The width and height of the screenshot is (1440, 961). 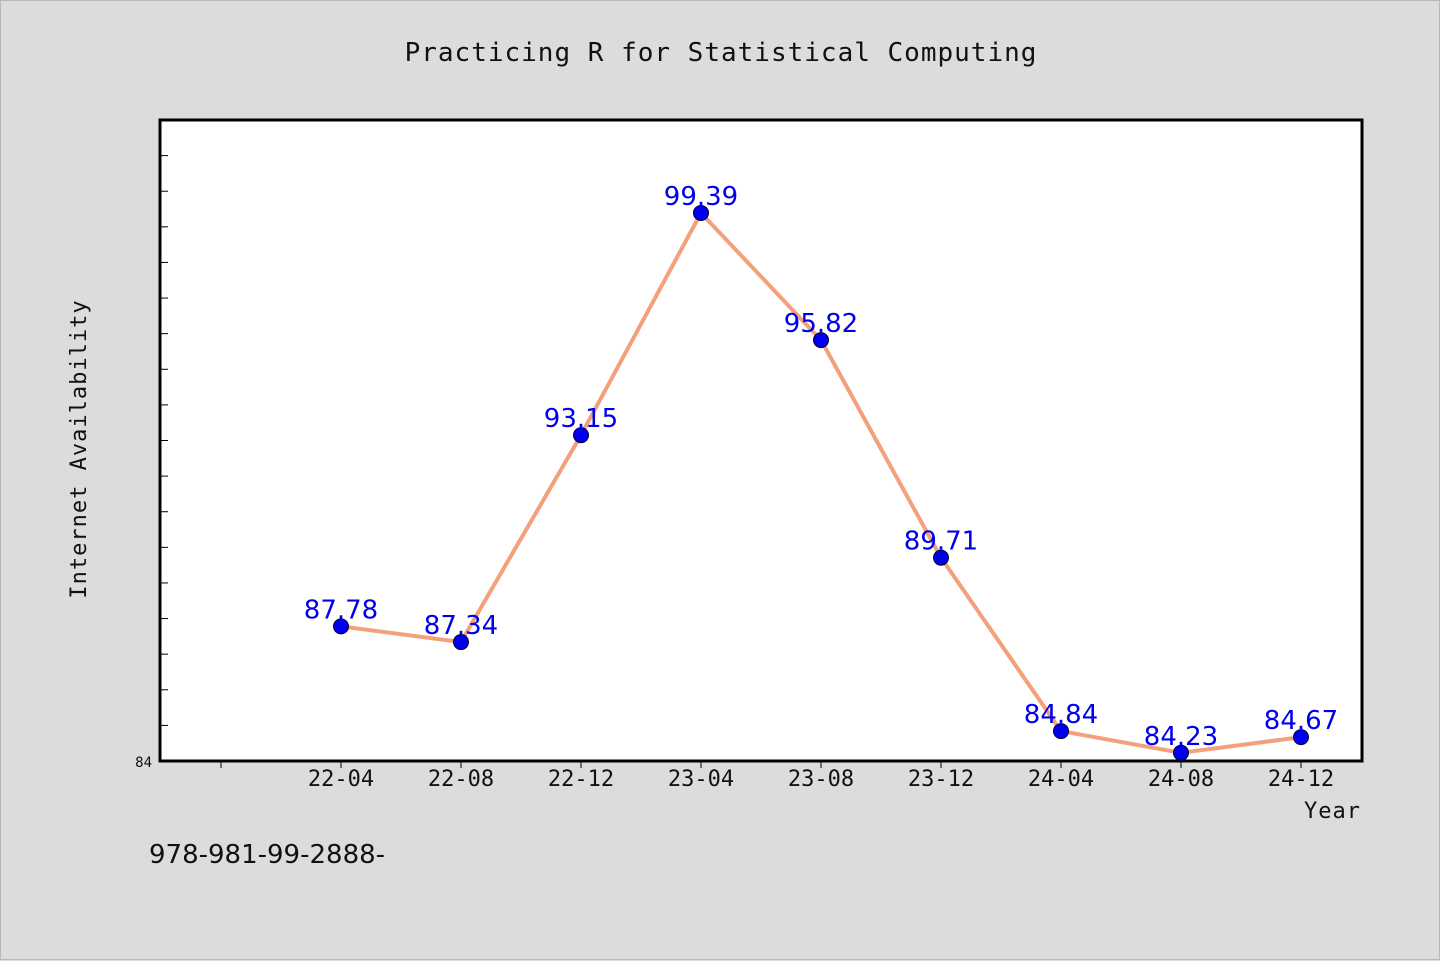 What do you see at coordinates (1301, 721) in the screenshot?
I see `data-label: 84.67` at bounding box center [1301, 721].